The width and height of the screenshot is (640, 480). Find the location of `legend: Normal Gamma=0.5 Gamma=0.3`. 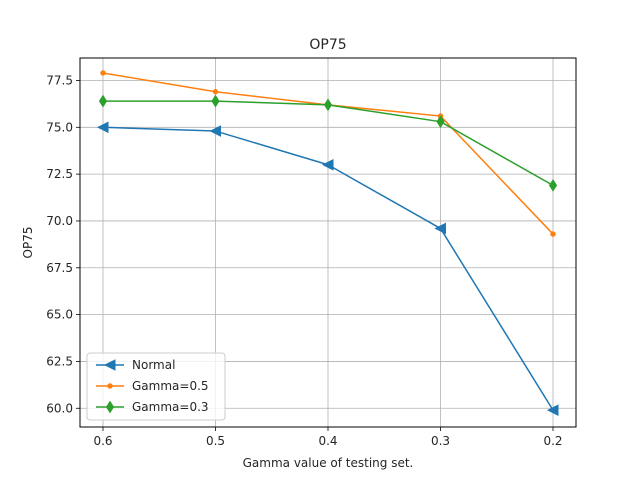

legend: Normal Gamma=0.5 Gamma=0.3 is located at coordinates (156, 386).